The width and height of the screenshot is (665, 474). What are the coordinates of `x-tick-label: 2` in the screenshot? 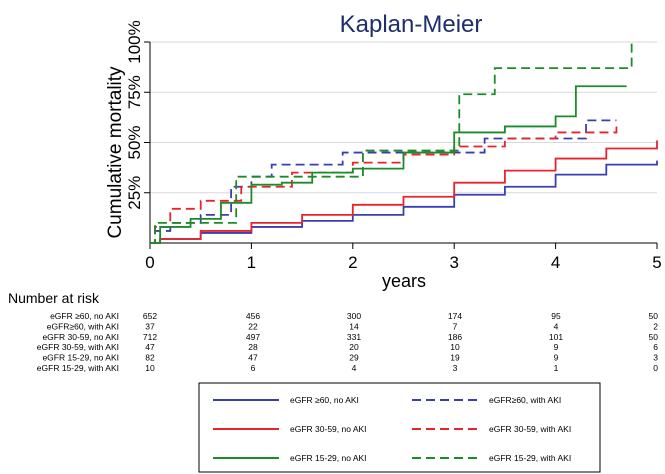 It's located at (352, 262).